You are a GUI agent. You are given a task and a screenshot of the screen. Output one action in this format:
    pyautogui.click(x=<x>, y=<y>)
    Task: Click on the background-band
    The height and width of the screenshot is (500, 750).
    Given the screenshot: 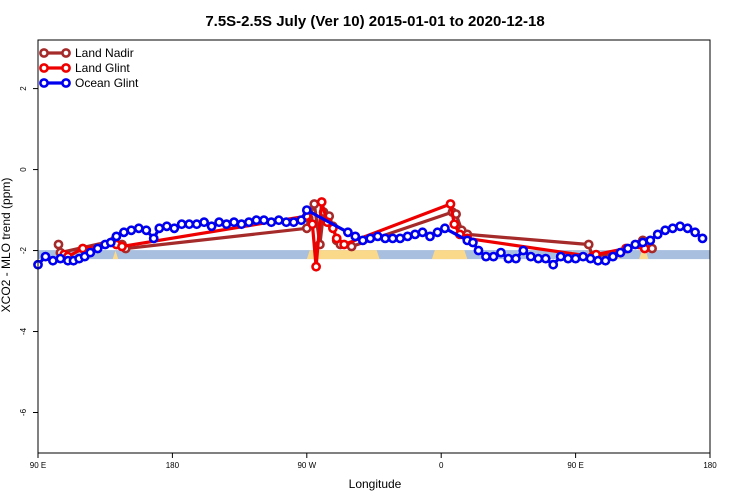 What is the action you would take?
    pyautogui.click(x=374, y=255)
    